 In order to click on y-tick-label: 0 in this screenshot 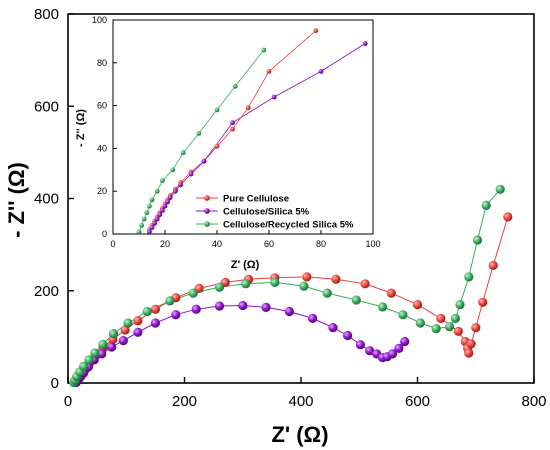, I will do `click(55, 383)`.